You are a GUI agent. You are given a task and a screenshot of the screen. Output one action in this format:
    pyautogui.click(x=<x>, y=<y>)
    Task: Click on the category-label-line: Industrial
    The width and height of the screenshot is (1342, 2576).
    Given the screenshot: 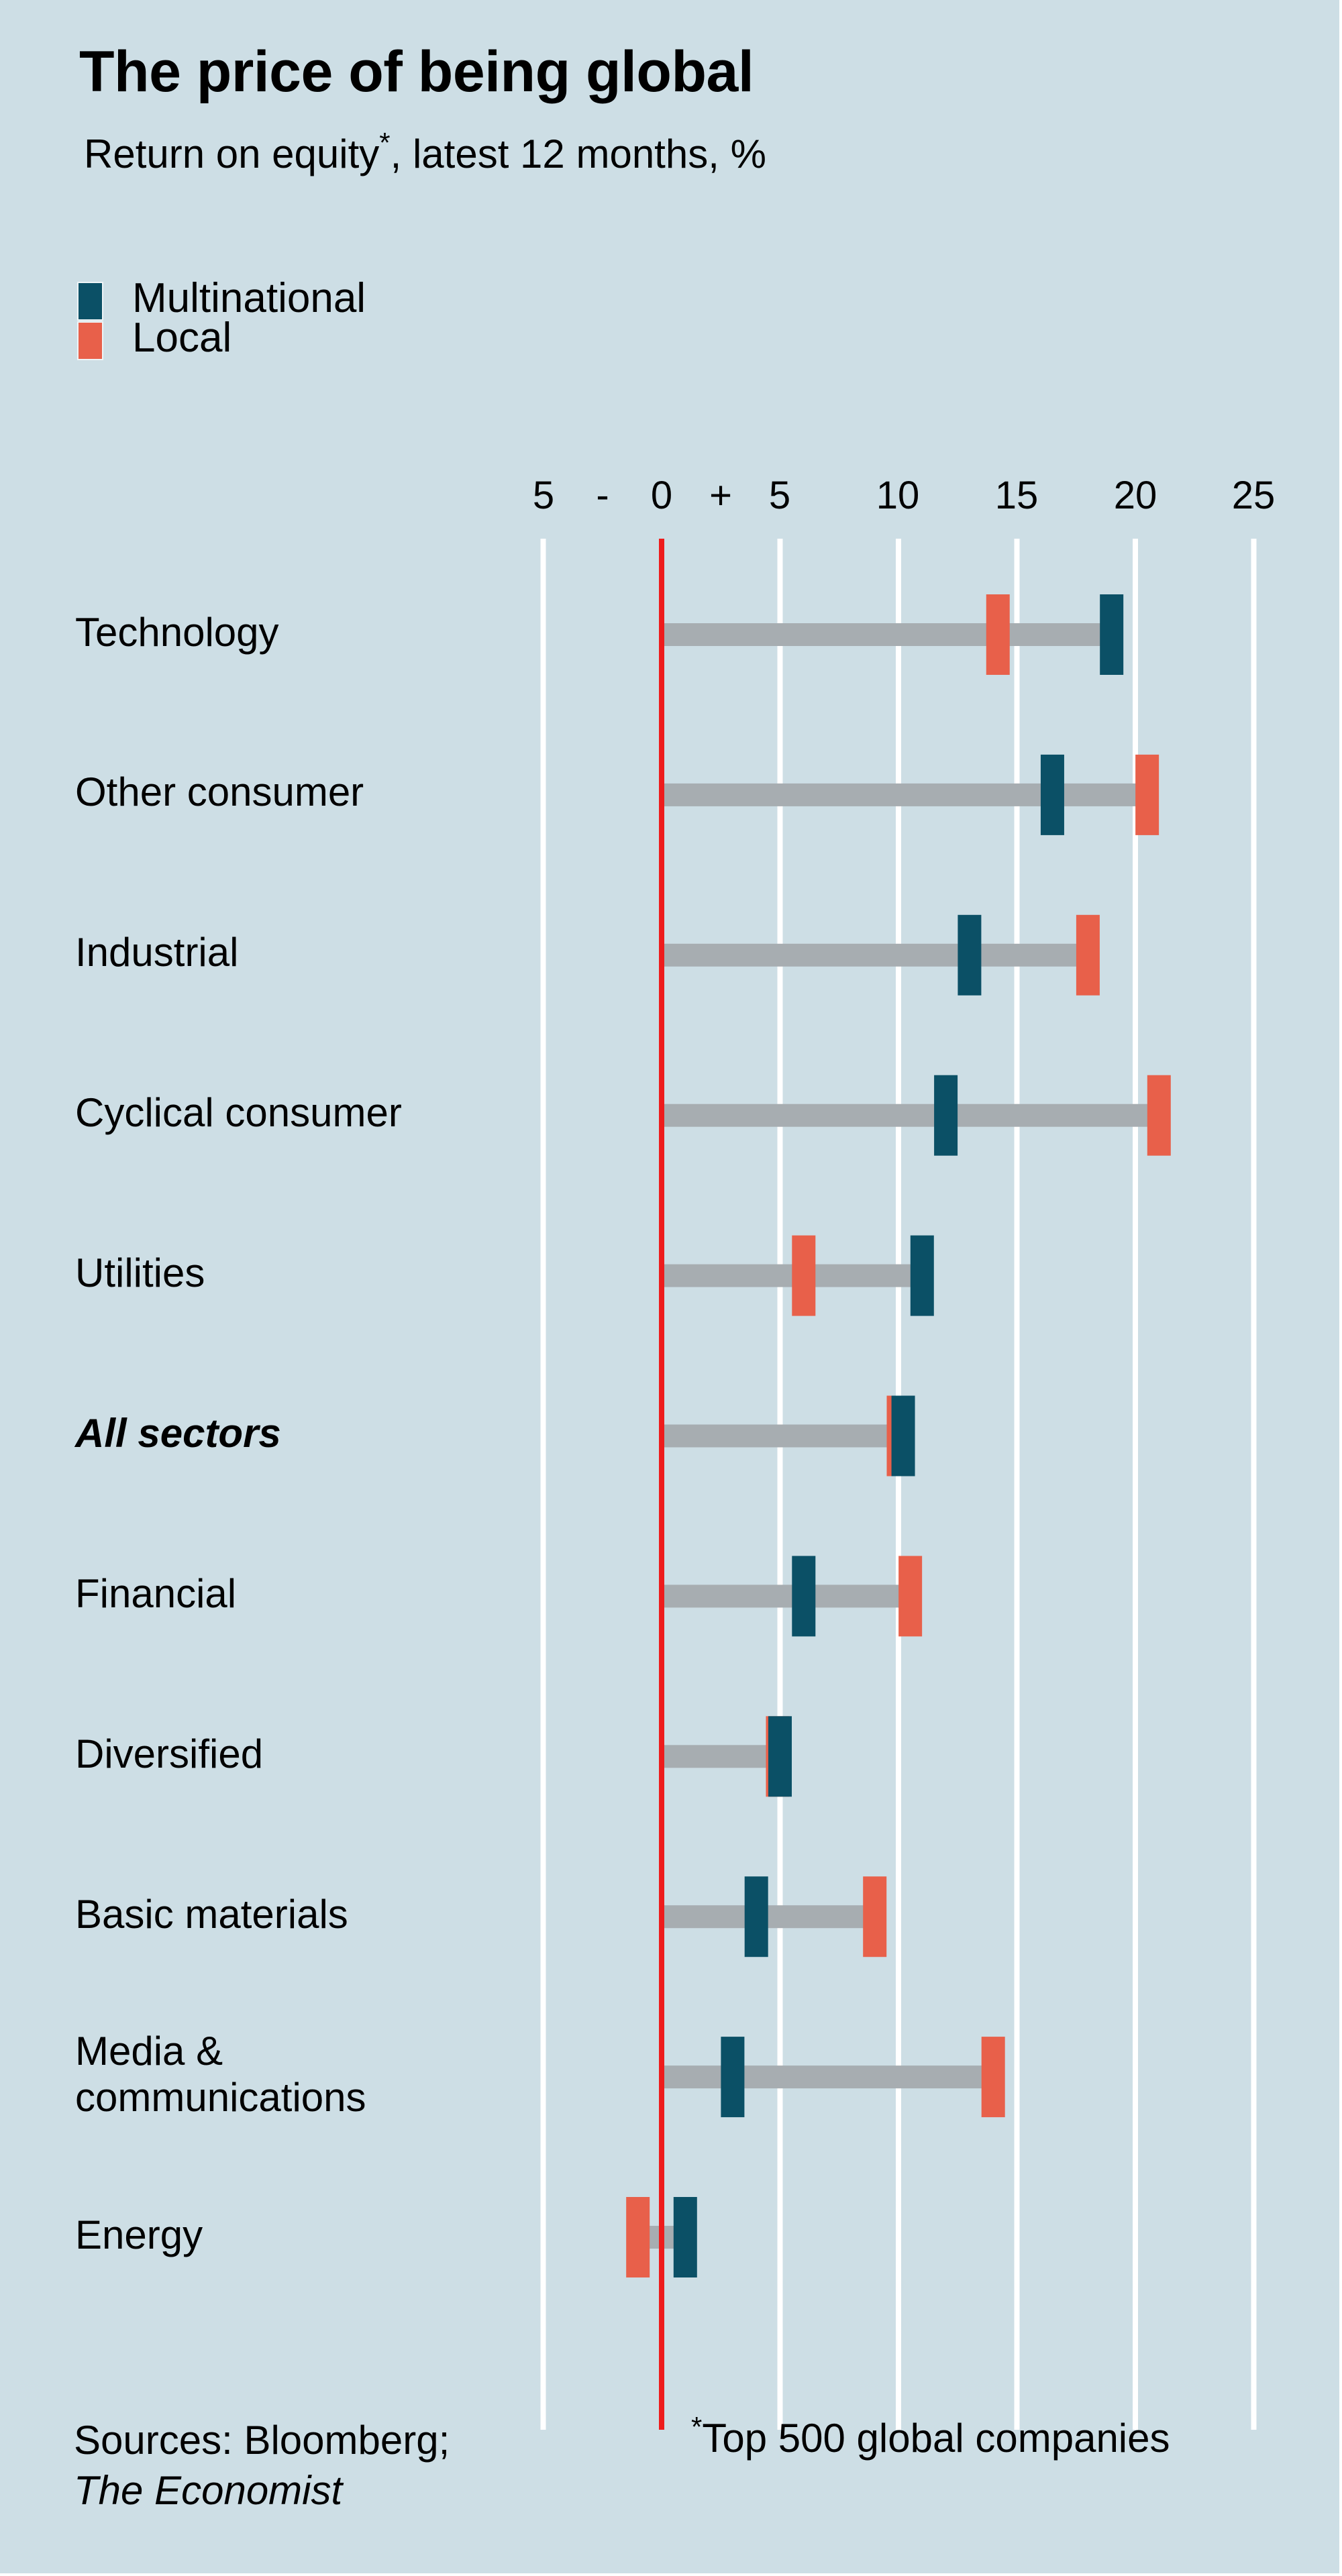 What is the action you would take?
    pyautogui.click(x=157, y=952)
    